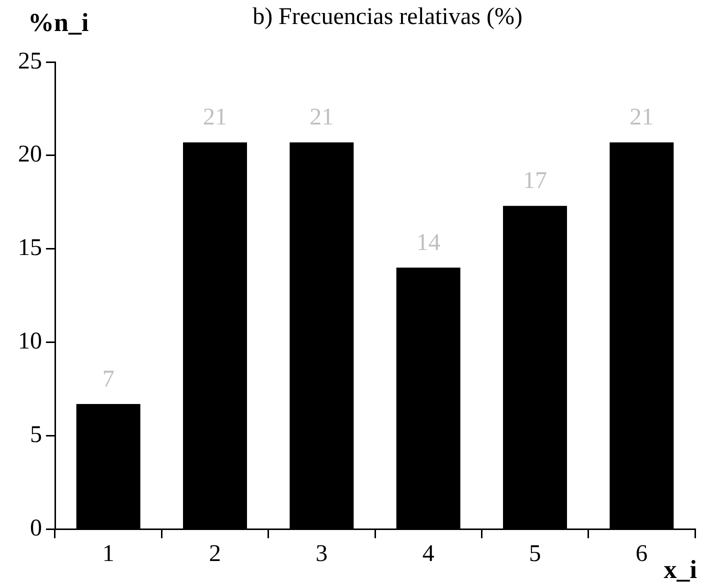 Image resolution: width=705 pixels, height=587 pixels. Describe the element at coordinates (535, 181) in the screenshot. I see `data-label: 17` at that location.